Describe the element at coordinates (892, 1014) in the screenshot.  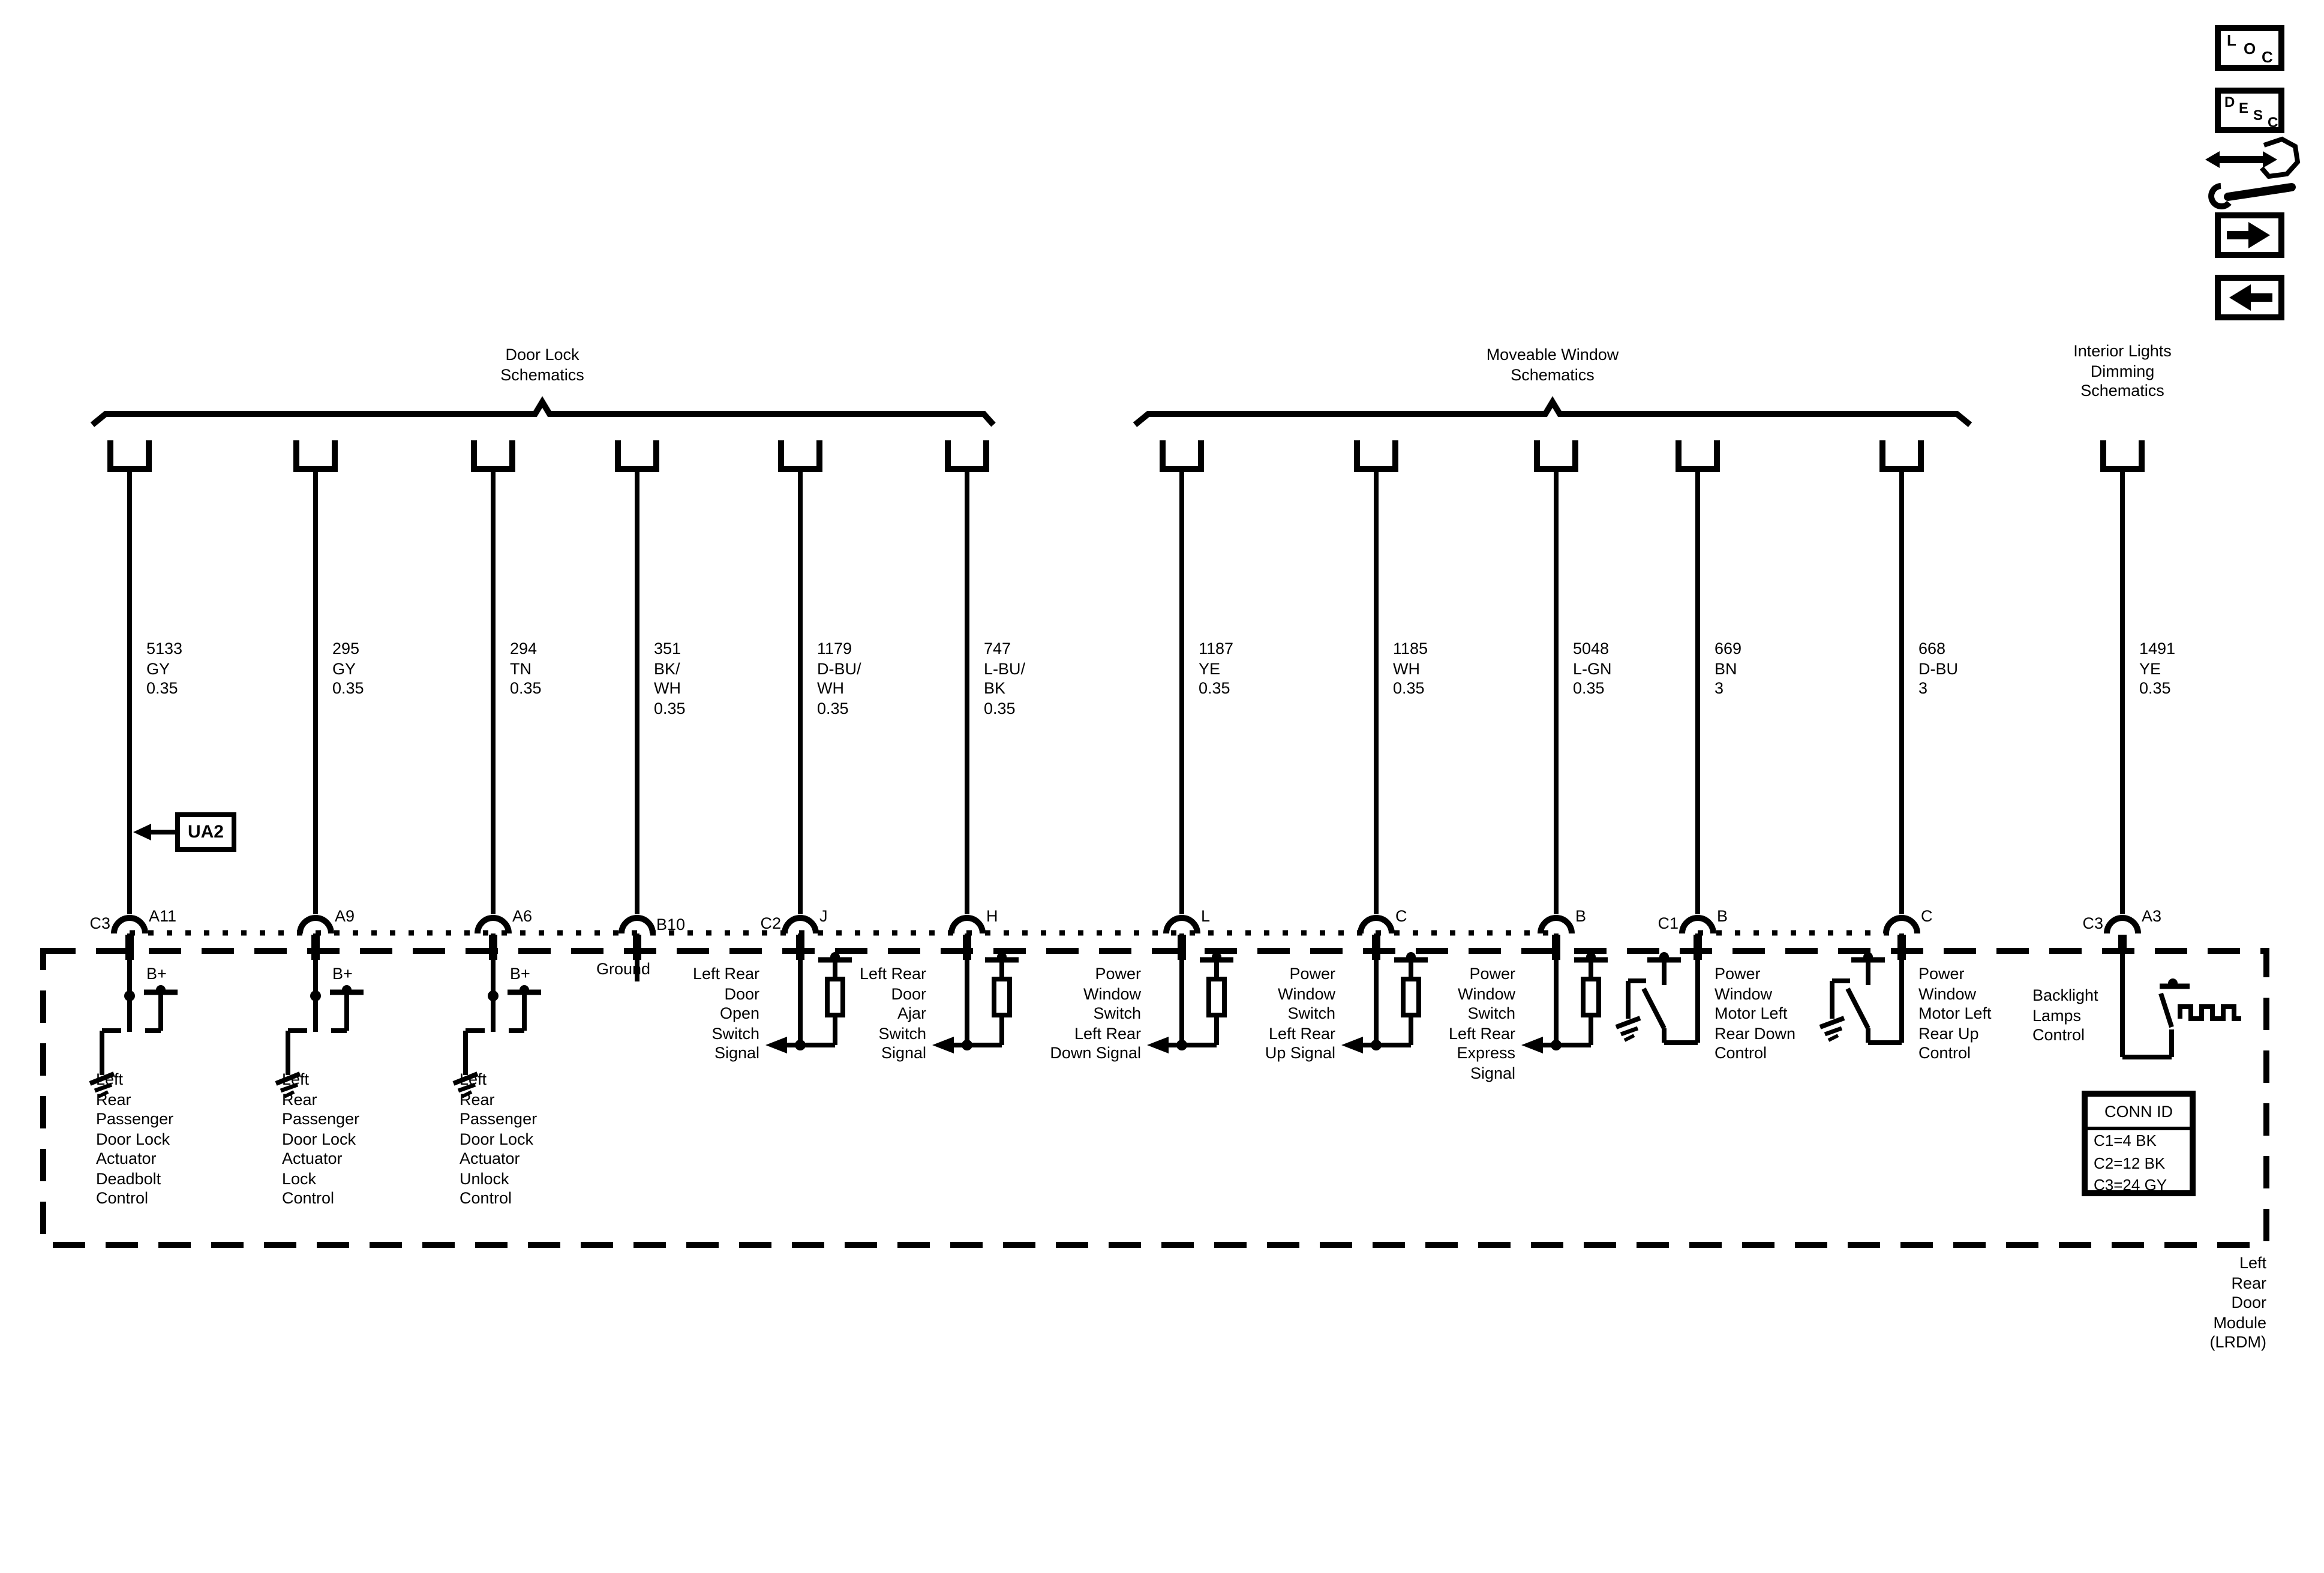
I see `desc-door-ajar-signal: Left Rear Door Ajar Switch Signal` at that location.